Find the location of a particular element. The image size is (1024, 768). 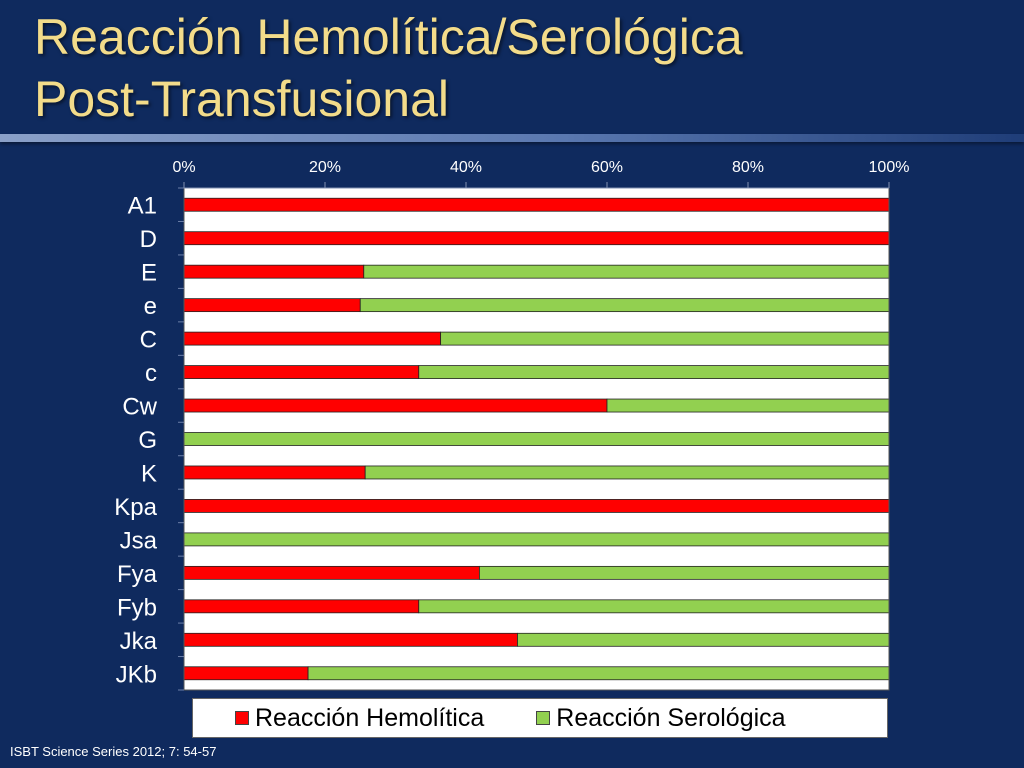

bar-serologica-K is located at coordinates (627, 472).